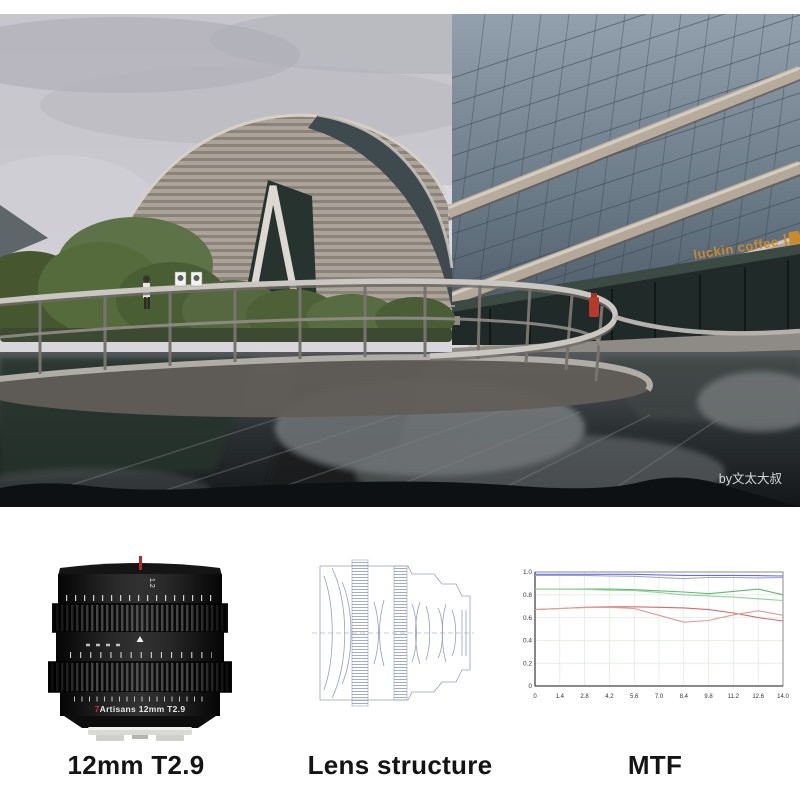  I want to click on storefront: luckin coffee, so click(626, 287).